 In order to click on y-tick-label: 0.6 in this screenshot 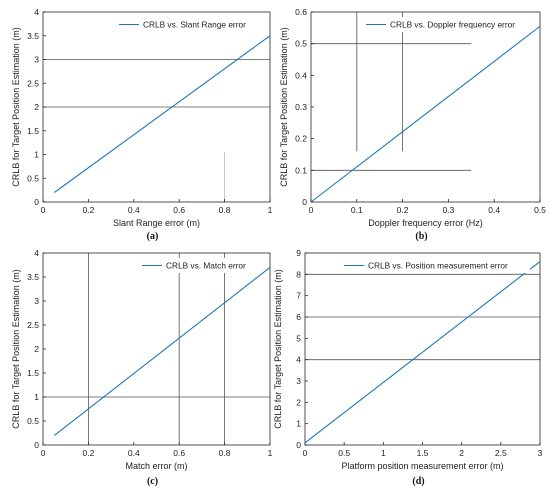, I will do `click(301, 12)`.